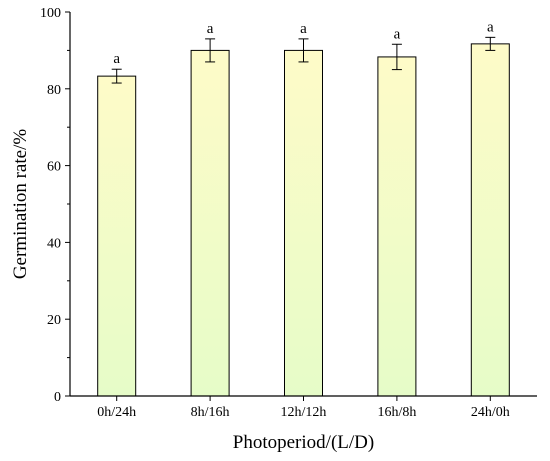  I want to click on error-bar-8h/16h, so click(210, 50).